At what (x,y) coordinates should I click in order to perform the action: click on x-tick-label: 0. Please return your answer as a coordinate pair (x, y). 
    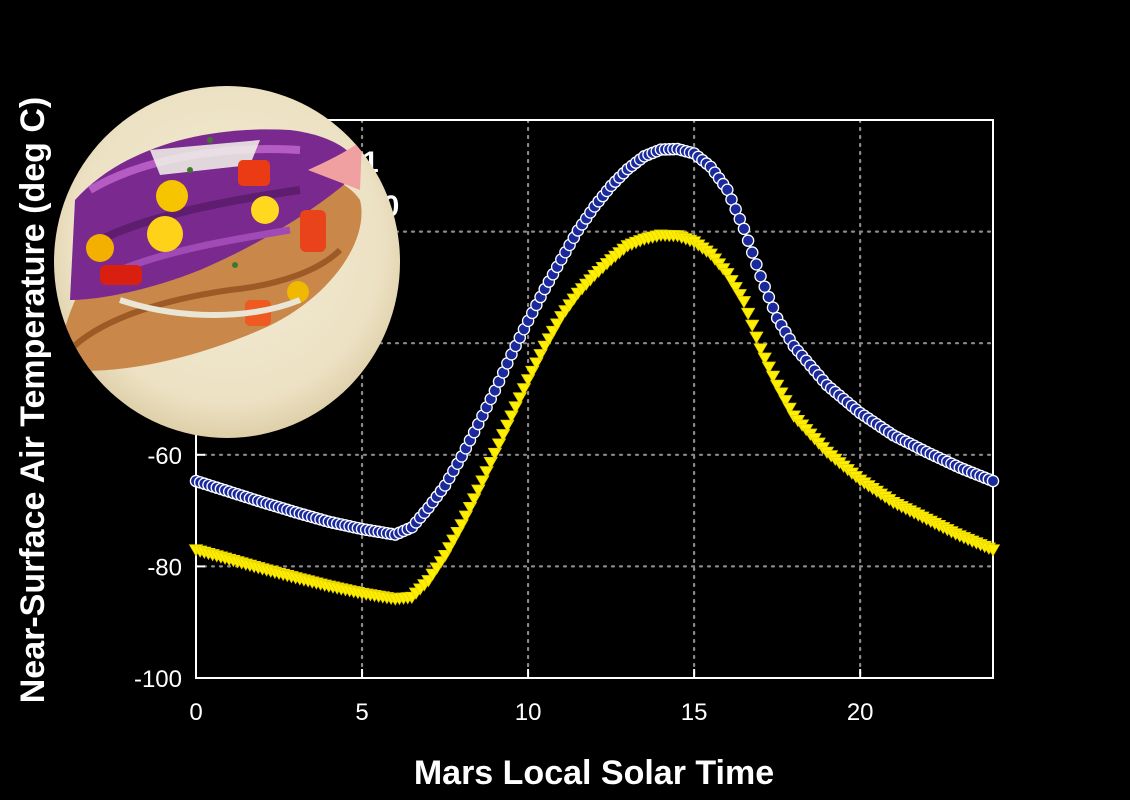
    Looking at the image, I should click on (195, 712).